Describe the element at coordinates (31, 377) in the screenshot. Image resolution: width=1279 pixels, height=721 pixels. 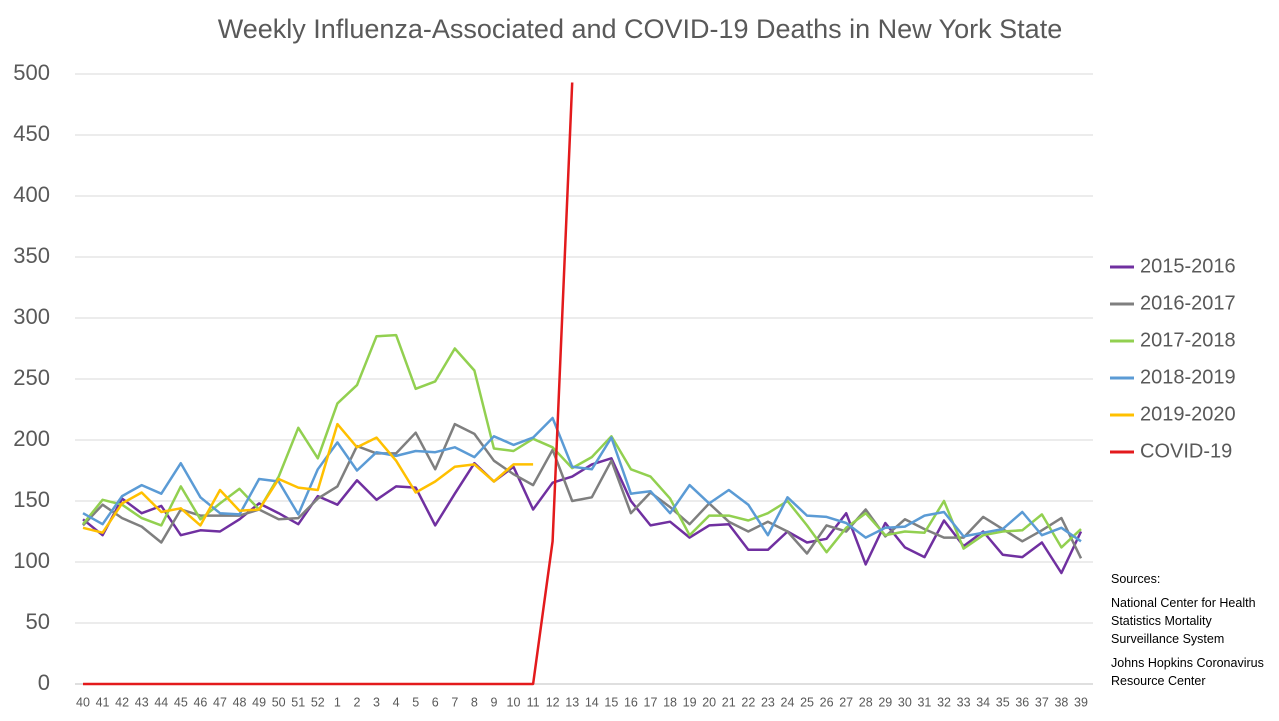
I see `y-tick-label: 250` at that location.